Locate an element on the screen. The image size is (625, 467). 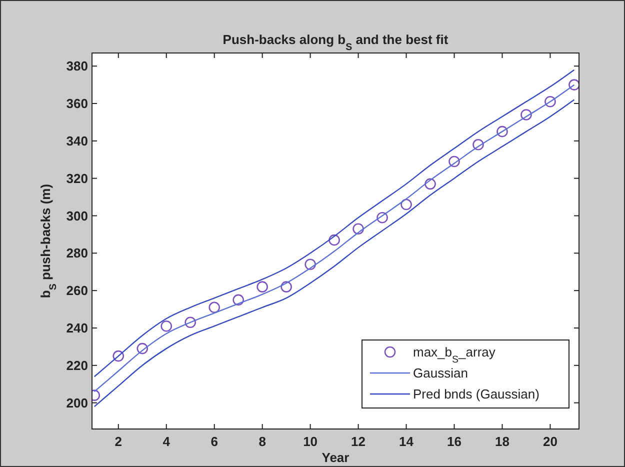
x-tick-label: 2 is located at coordinates (118, 441).